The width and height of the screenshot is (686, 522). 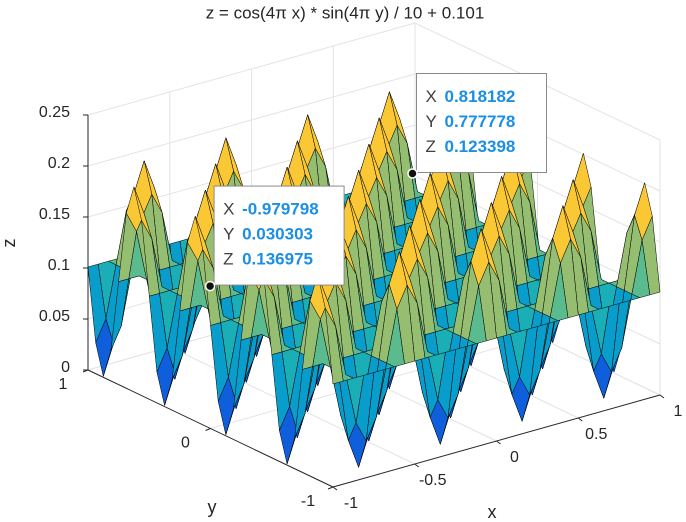 What do you see at coordinates (492, 512) in the screenshot?
I see `x-axis-label: x` at bounding box center [492, 512].